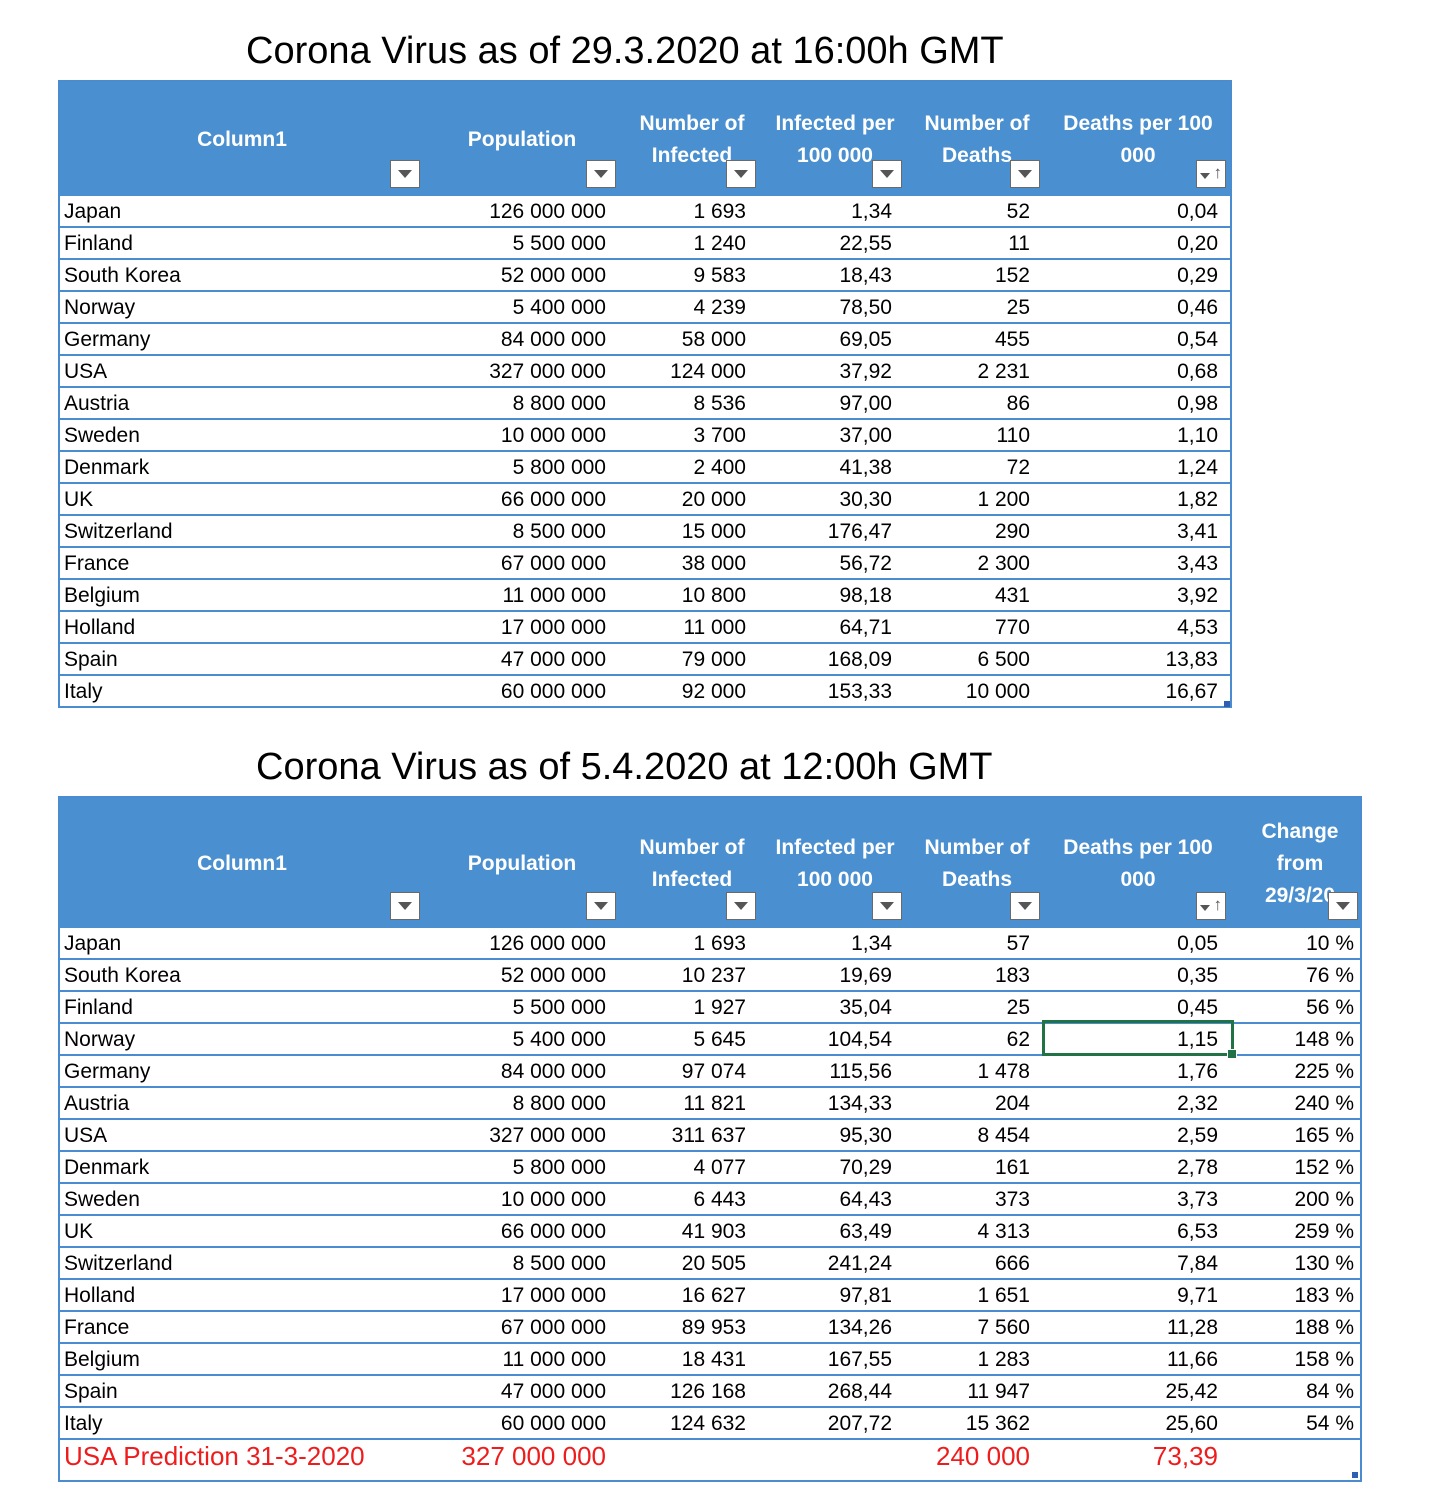 Image resolution: width=1434 pixels, height=1504 pixels. I want to click on cell-infected: 97 074, so click(713, 1071).